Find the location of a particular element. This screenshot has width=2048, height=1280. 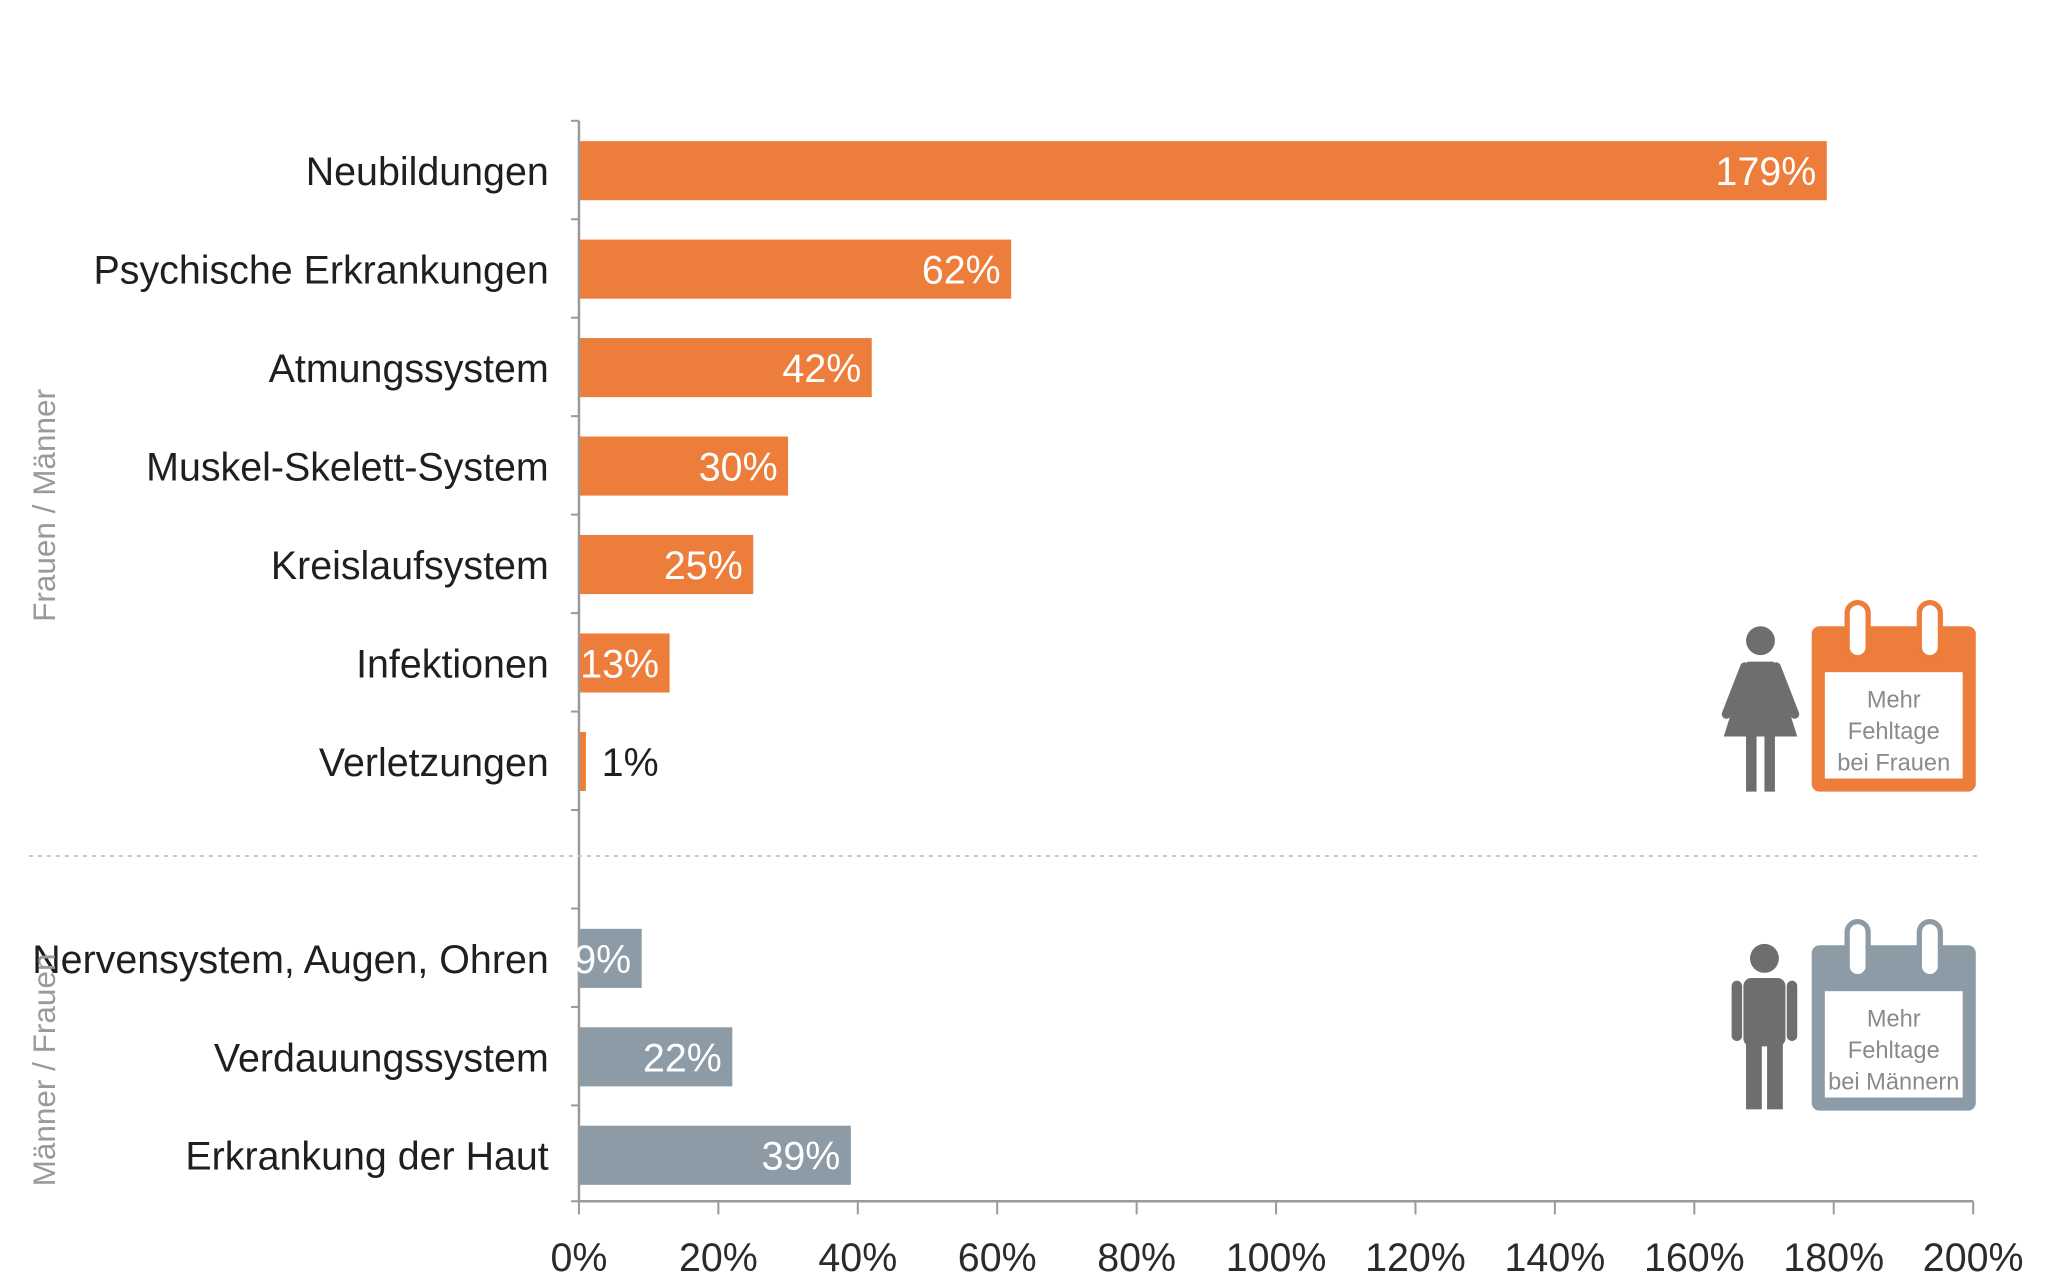

man-icon is located at coordinates (1764, 1026).